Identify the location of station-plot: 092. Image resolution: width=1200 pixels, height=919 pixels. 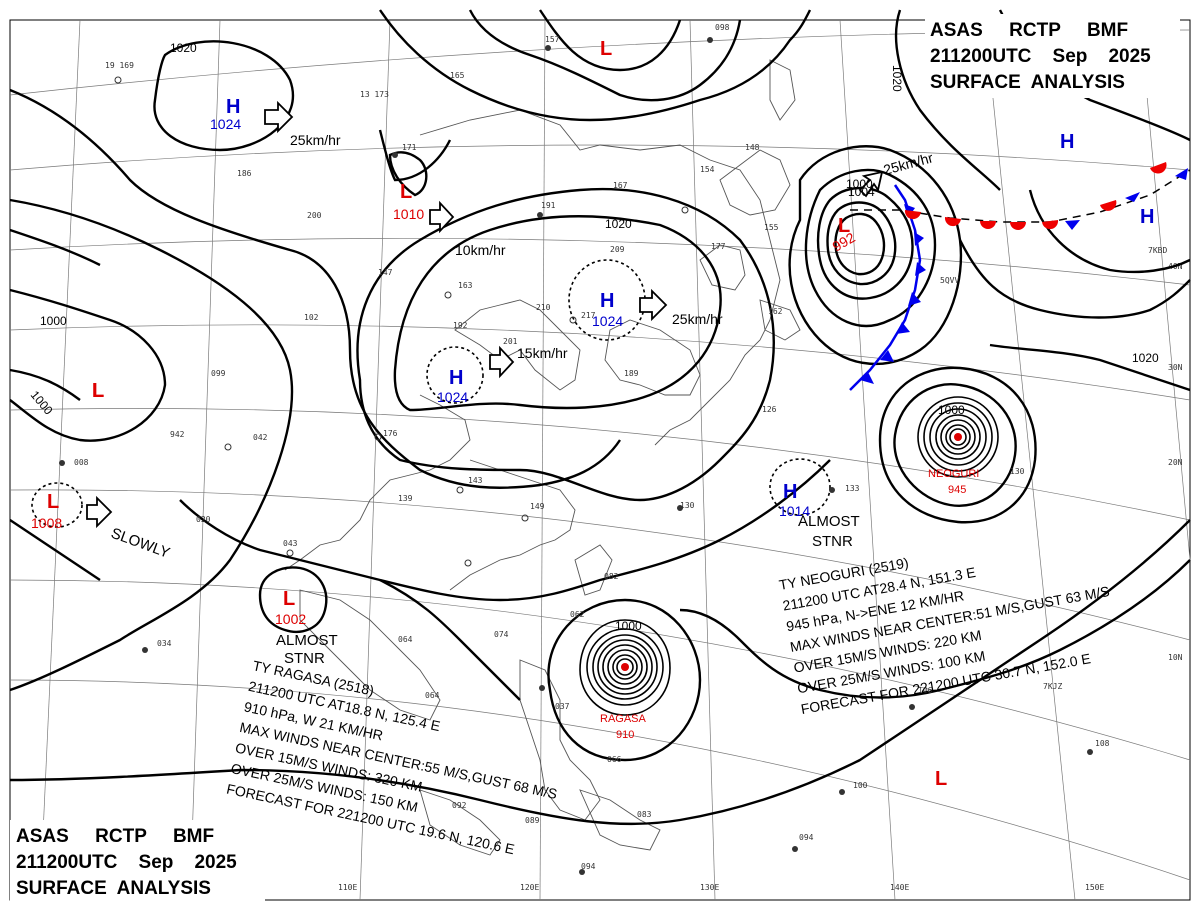
(459, 805).